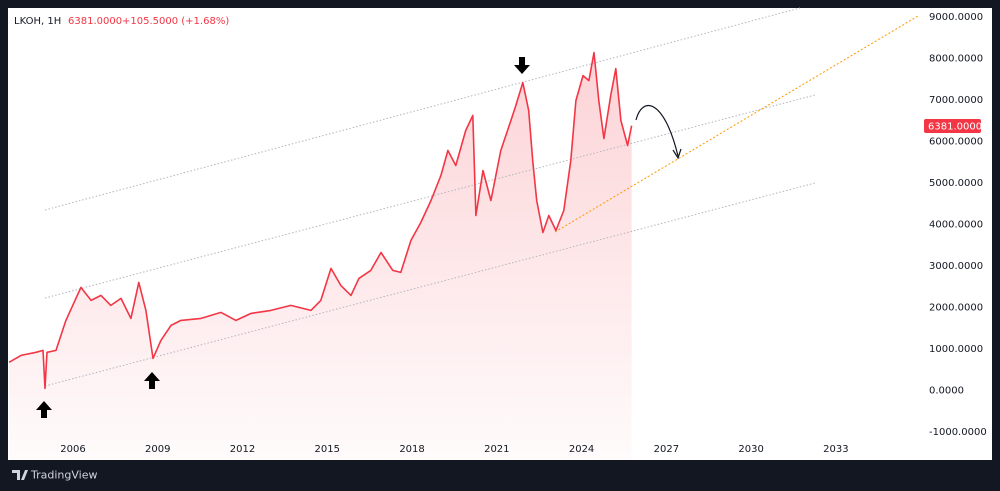 The width and height of the screenshot is (1000, 491). Describe the element at coordinates (956, 349) in the screenshot. I see `y-tick-label: 1000.0000` at that location.